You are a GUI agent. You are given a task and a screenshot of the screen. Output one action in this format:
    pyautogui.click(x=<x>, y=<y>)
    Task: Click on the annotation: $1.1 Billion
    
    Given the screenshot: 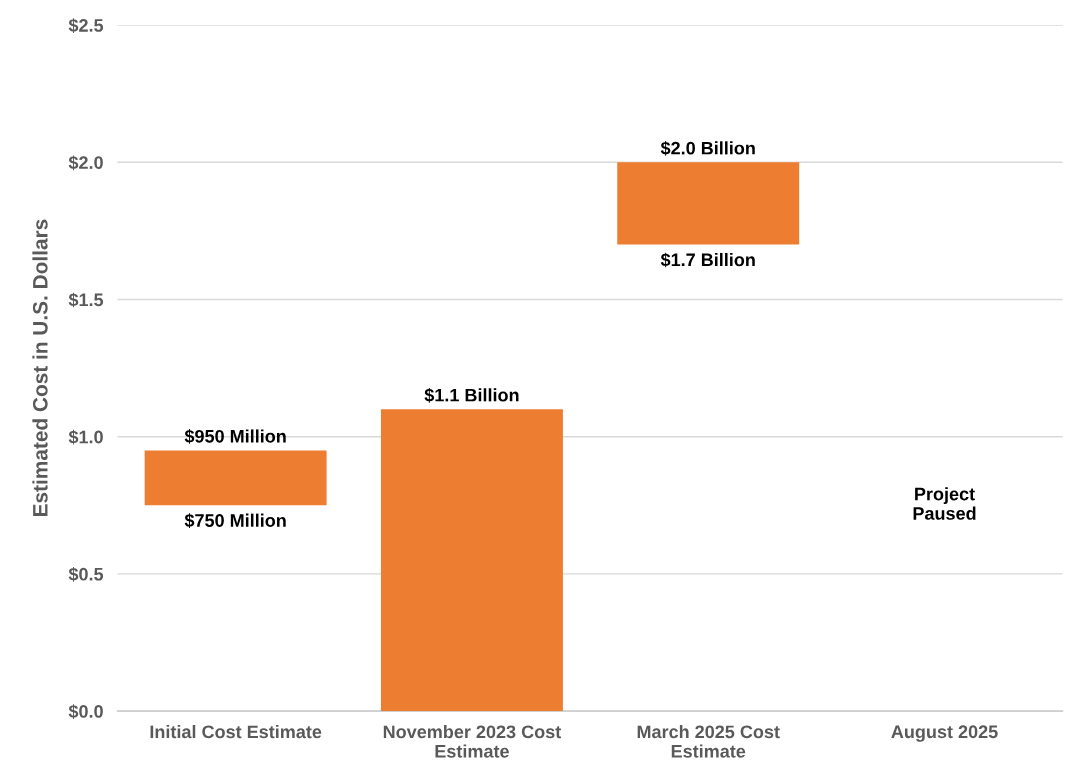 What is the action you would take?
    pyautogui.click(x=471, y=395)
    